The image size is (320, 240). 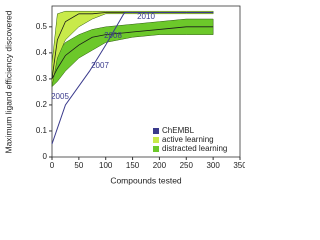 What do you see at coordinates (188, 139) in the screenshot?
I see `legend-label: active learning` at bounding box center [188, 139].